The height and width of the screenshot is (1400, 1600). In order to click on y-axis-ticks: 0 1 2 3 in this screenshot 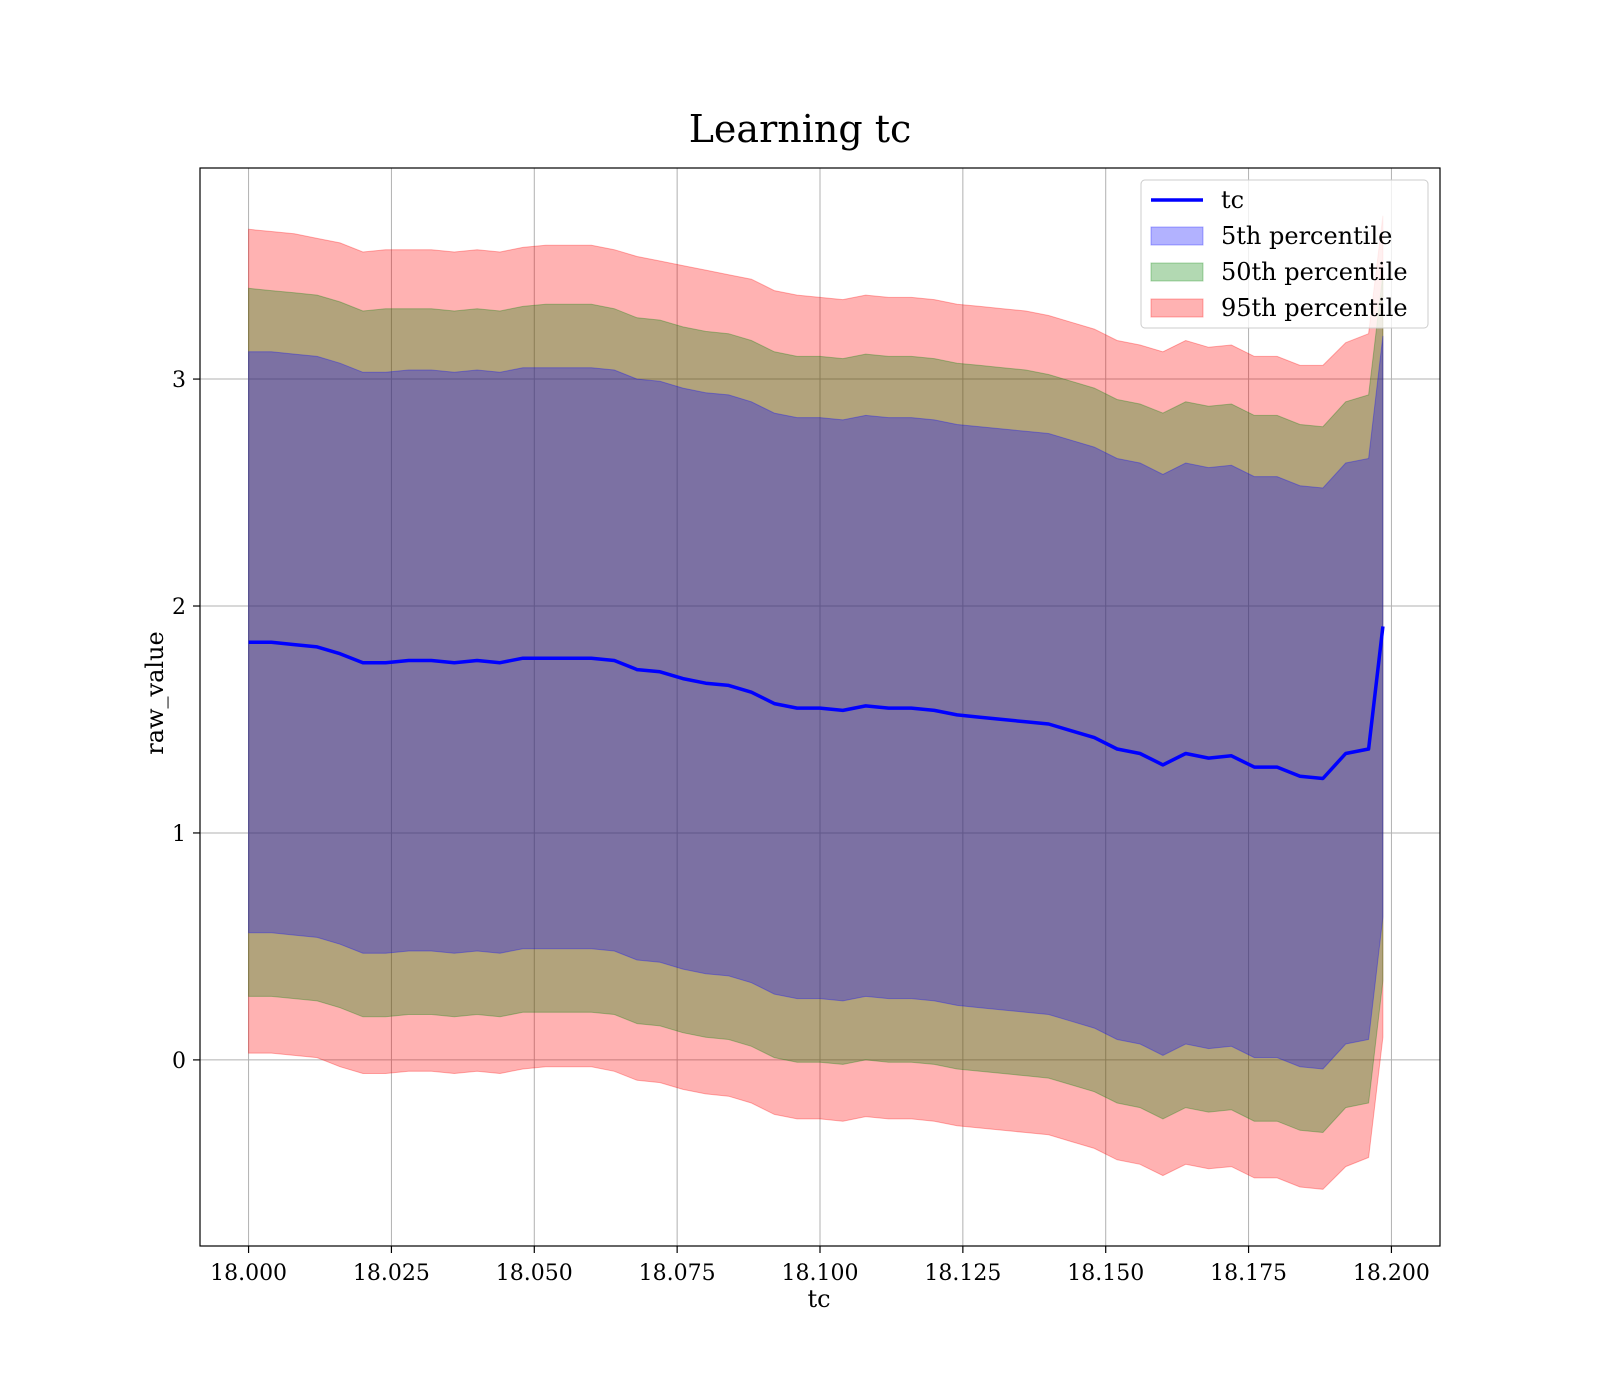, I will do `click(186, 721)`.